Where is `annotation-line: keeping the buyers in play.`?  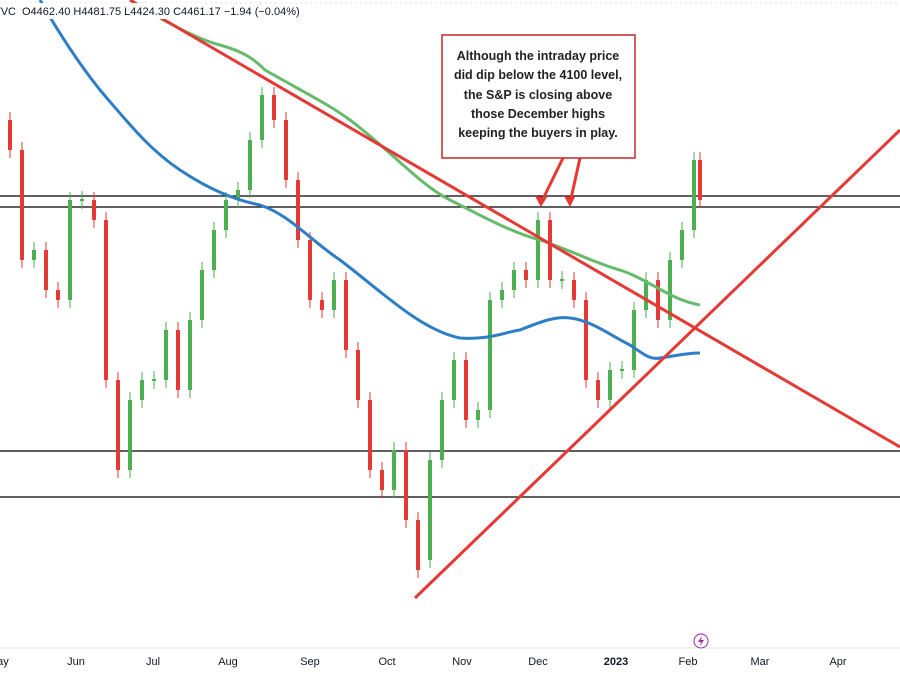
annotation-line: keeping the buyers in play. is located at coordinates (538, 133).